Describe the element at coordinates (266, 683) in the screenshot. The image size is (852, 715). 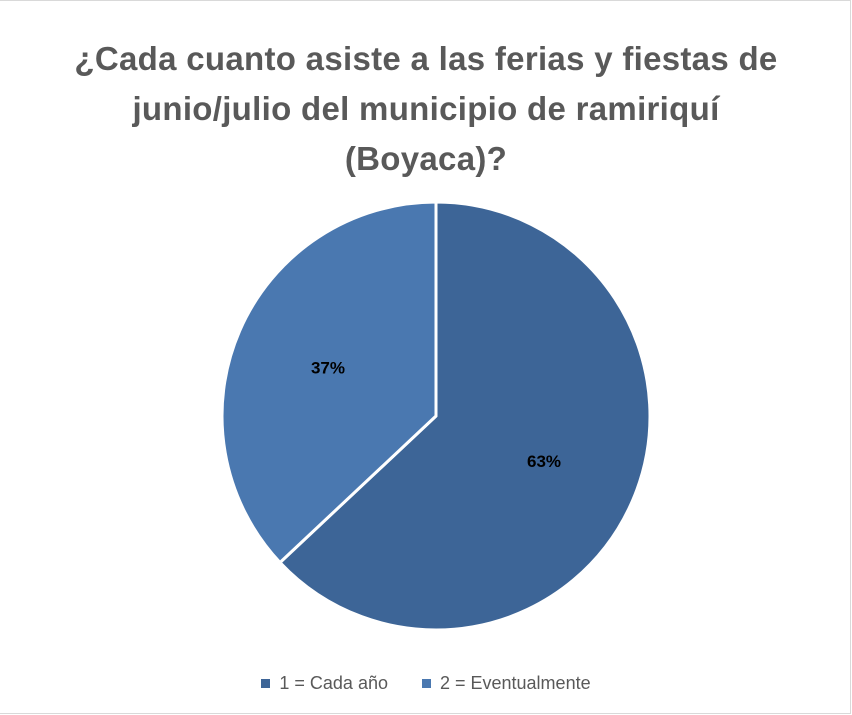
I see `legend-swatch-cada-ano` at that location.